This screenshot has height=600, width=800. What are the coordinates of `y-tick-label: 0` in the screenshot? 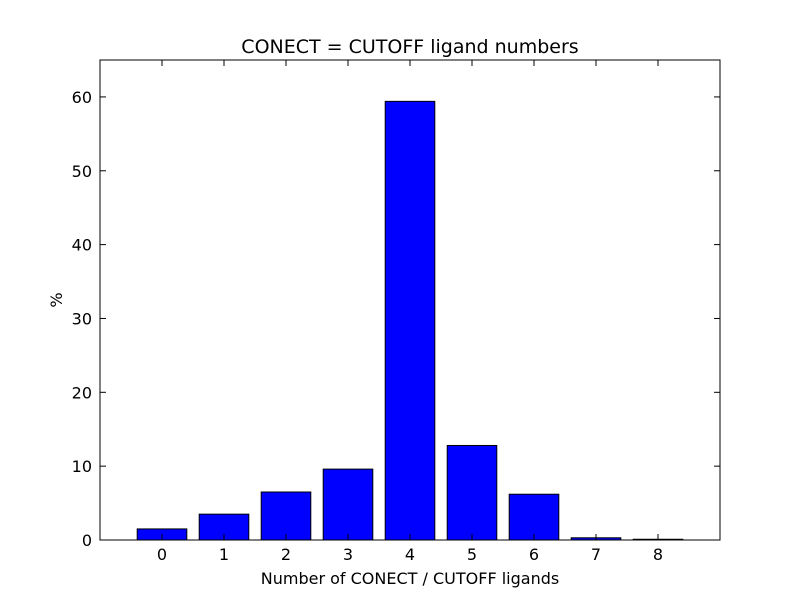 It's located at (87, 540).